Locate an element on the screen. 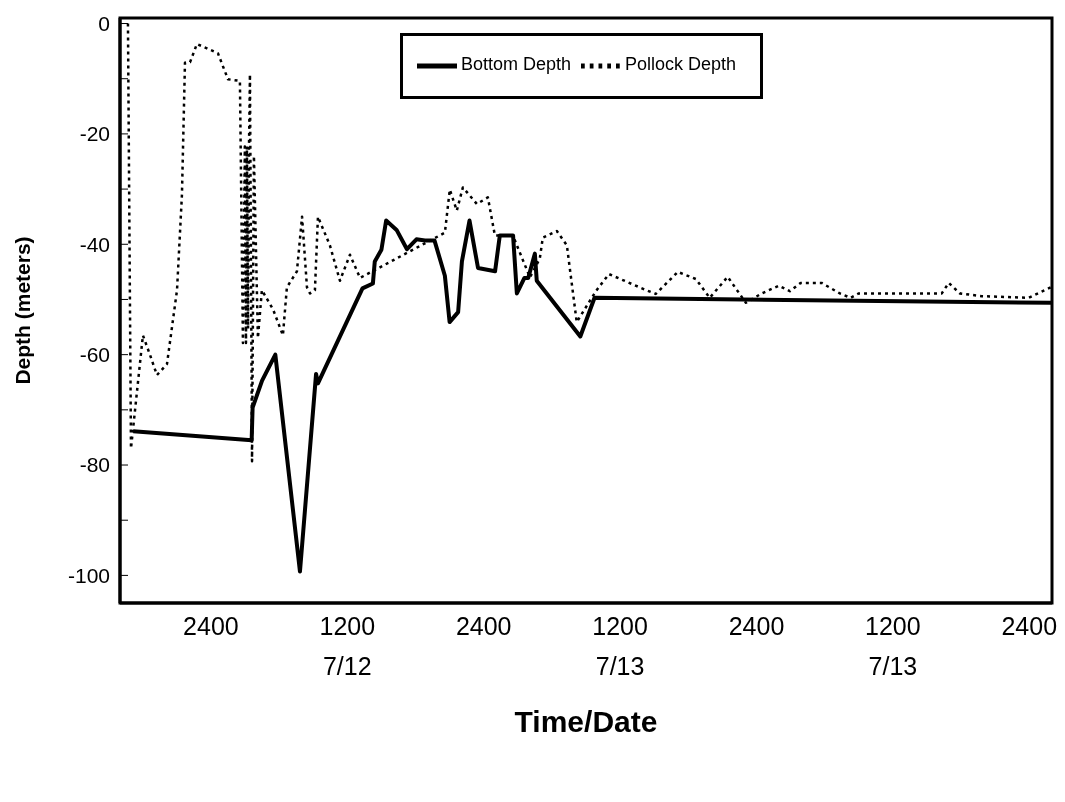 The width and height of the screenshot is (1065, 802). x-tick-label: 1200 7/12 is located at coordinates (347, 646).